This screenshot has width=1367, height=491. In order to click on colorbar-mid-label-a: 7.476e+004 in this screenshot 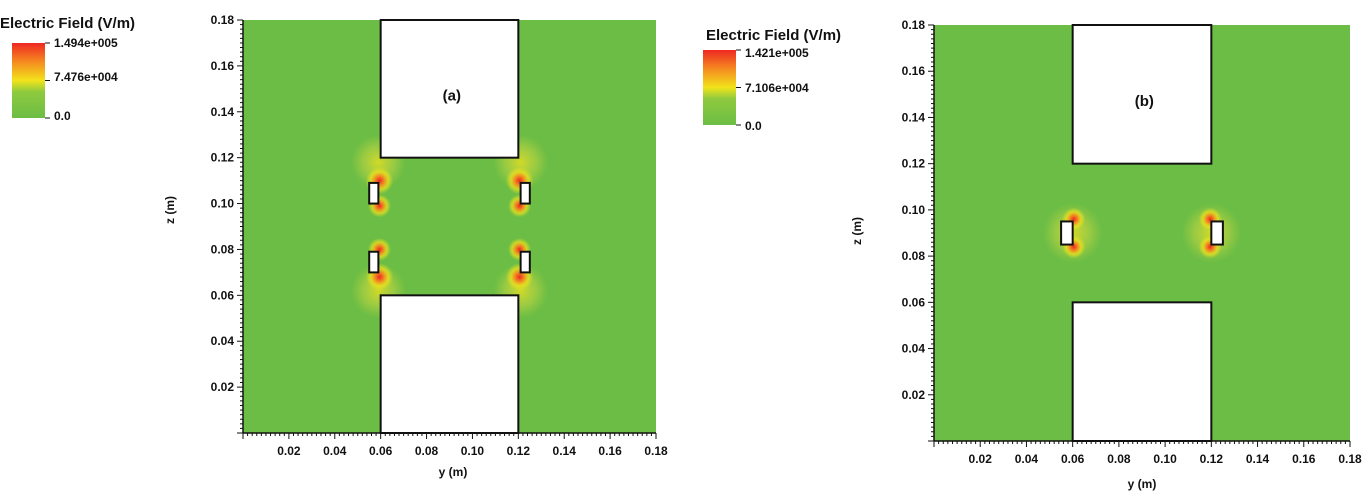, I will do `click(86, 77)`.